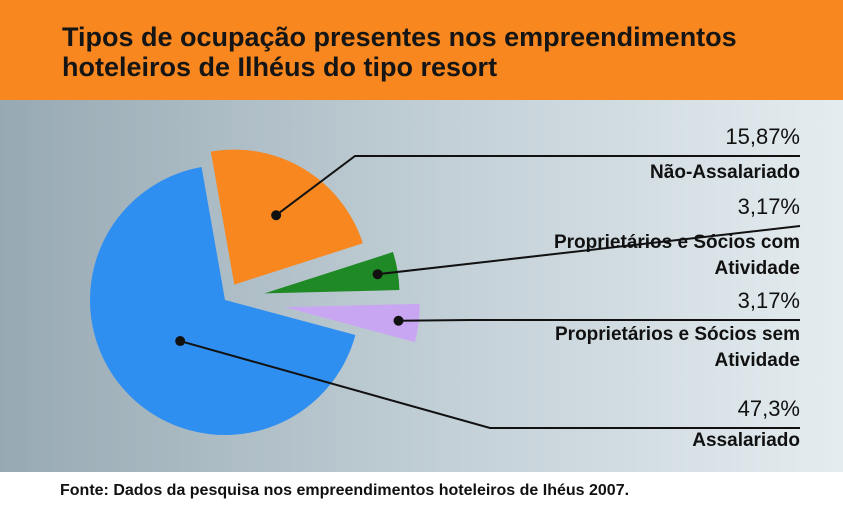  I want to click on legend-label: Não-Assalariado, so click(725, 172).